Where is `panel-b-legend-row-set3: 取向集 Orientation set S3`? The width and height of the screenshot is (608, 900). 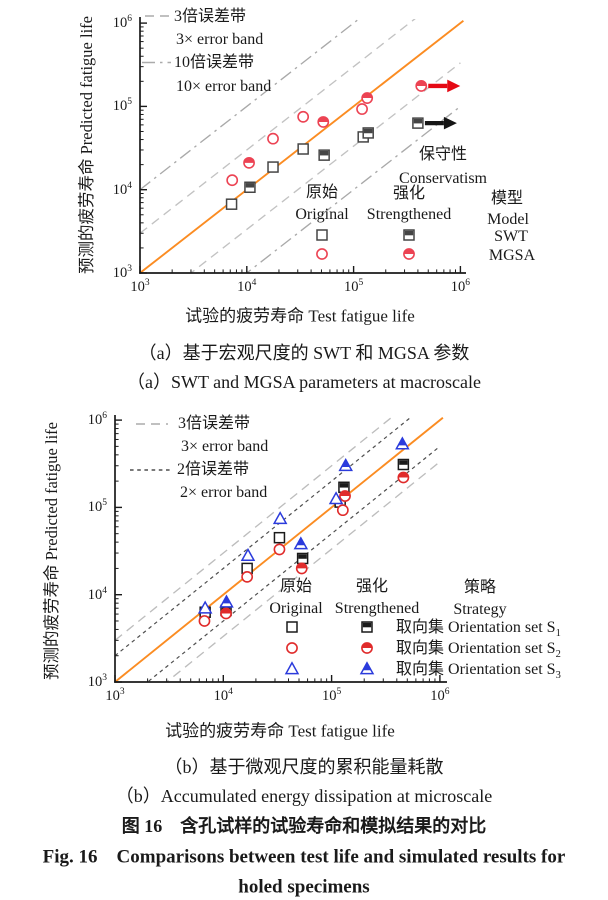
panel-b-legend-row-set3: 取向集 Orientation set S3 is located at coordinates (478, 671).